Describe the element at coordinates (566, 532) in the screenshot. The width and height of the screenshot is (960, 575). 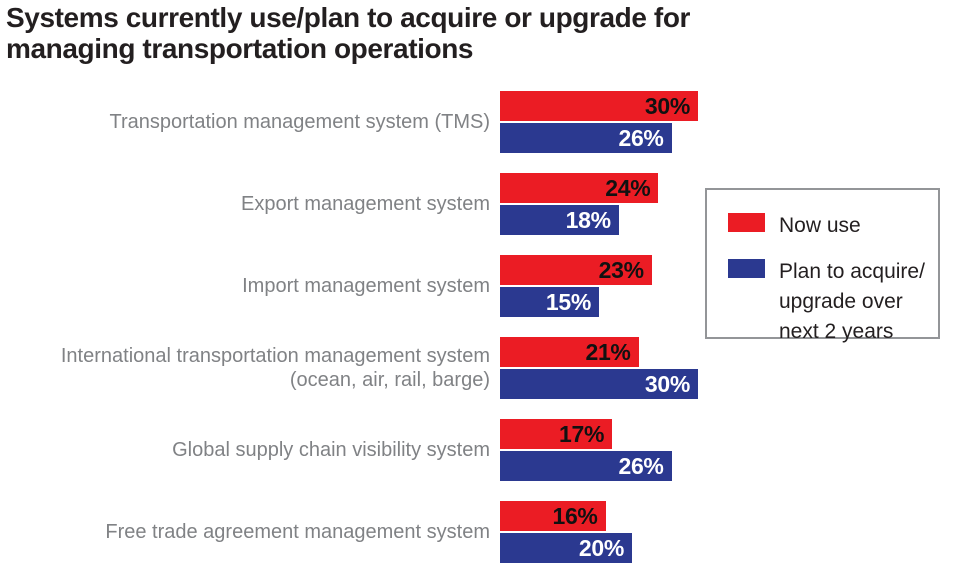
I see `bar-group: 16% 20%` at that location.